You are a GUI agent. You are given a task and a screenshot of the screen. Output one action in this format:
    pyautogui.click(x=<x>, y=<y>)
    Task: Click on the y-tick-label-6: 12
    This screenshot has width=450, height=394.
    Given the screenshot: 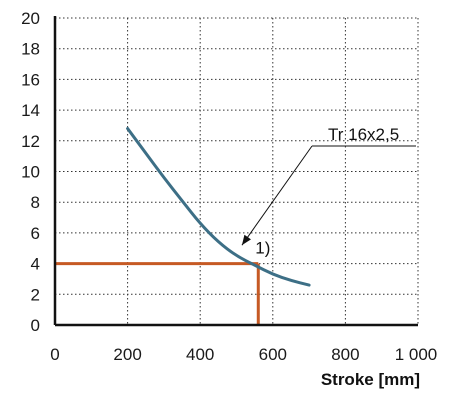 What is the action you would take?
    pyautogui.click(x=30, y=141)
    